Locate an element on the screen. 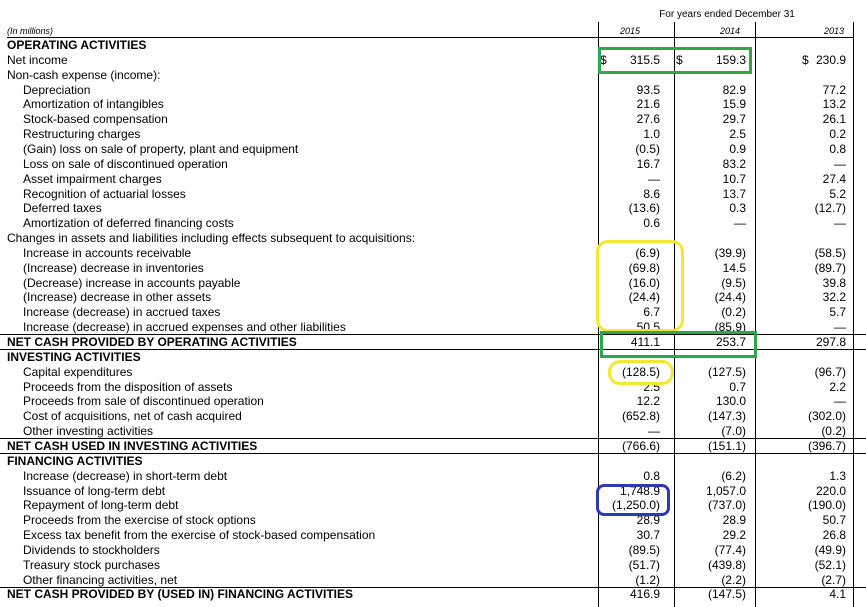 This screenshot has height=607, width=866. value-cell-2014: 82.9 is located at coordinates (711, 90).